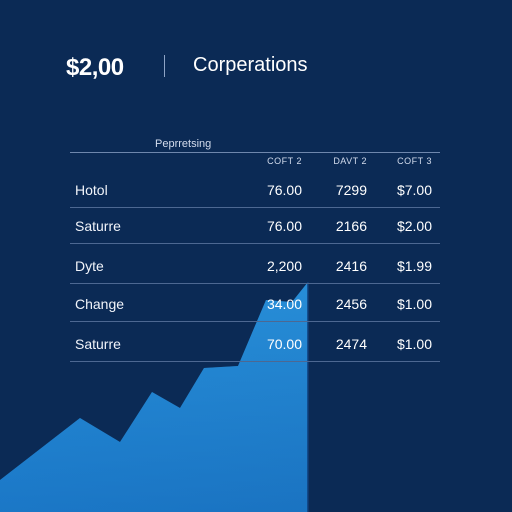  What do you see at coordinates (164, 66) in the screenshot?
I see `header-divider` at bounding box center [164, 66].